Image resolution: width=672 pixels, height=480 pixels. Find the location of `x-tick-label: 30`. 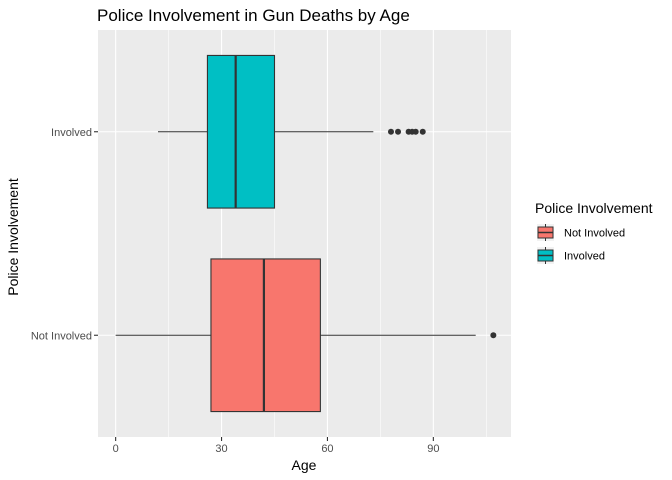

x-tick-label: 30 is located at coordinates (221, 449).